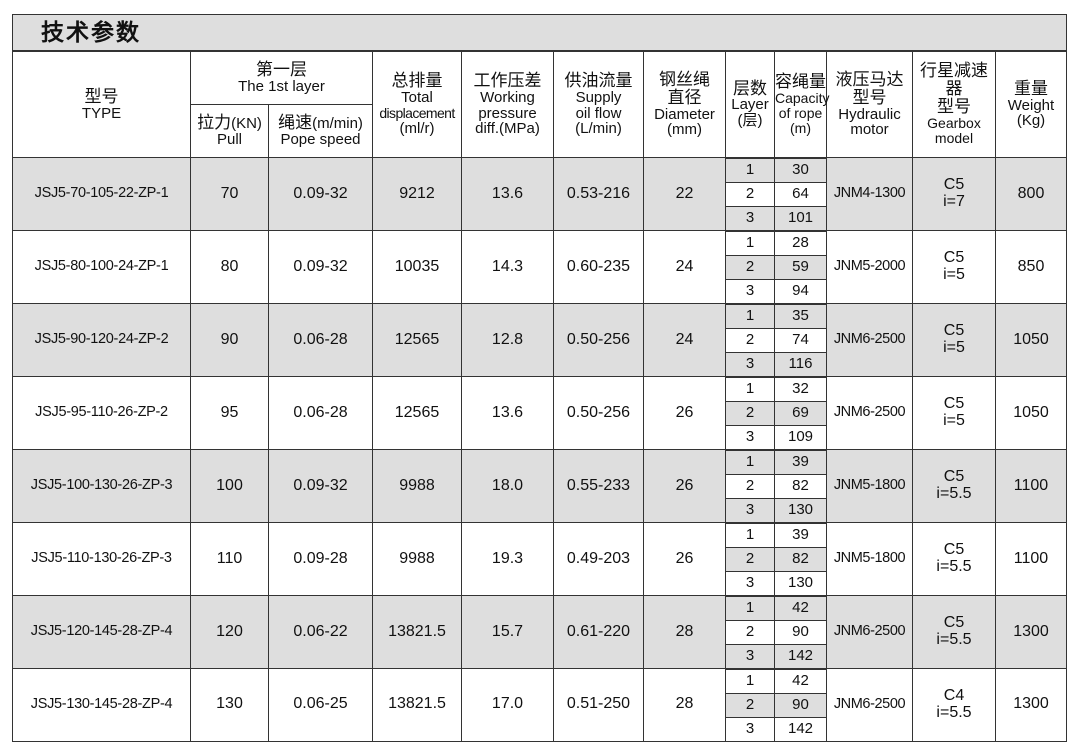 The width and height of the screenshot is (1078, 749). What do you see at coordinates (1031, 104) in the screenshot?
I see `header-weight: 重量 Weight (Kg)` at bounding box center [1031, 104].